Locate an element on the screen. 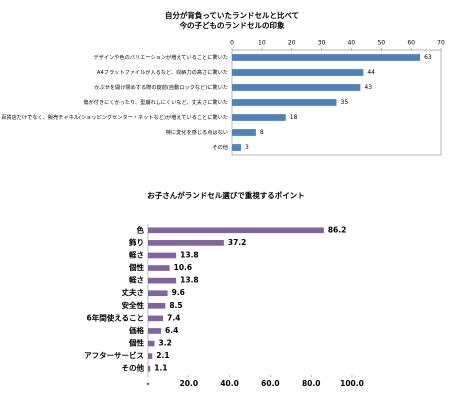 Image resolution: width=452 pixels, height=400 pixels. x-tick-label: 100.0 is located at coordinates (352, 383).